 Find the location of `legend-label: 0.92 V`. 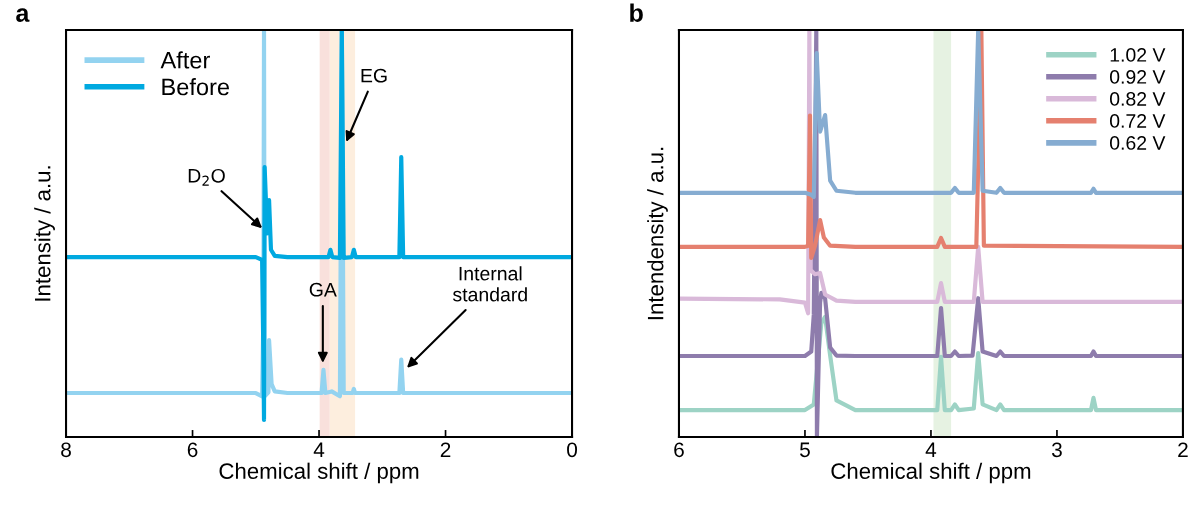

legend-label: 0.92 V is located at coordinates (1137, 77).